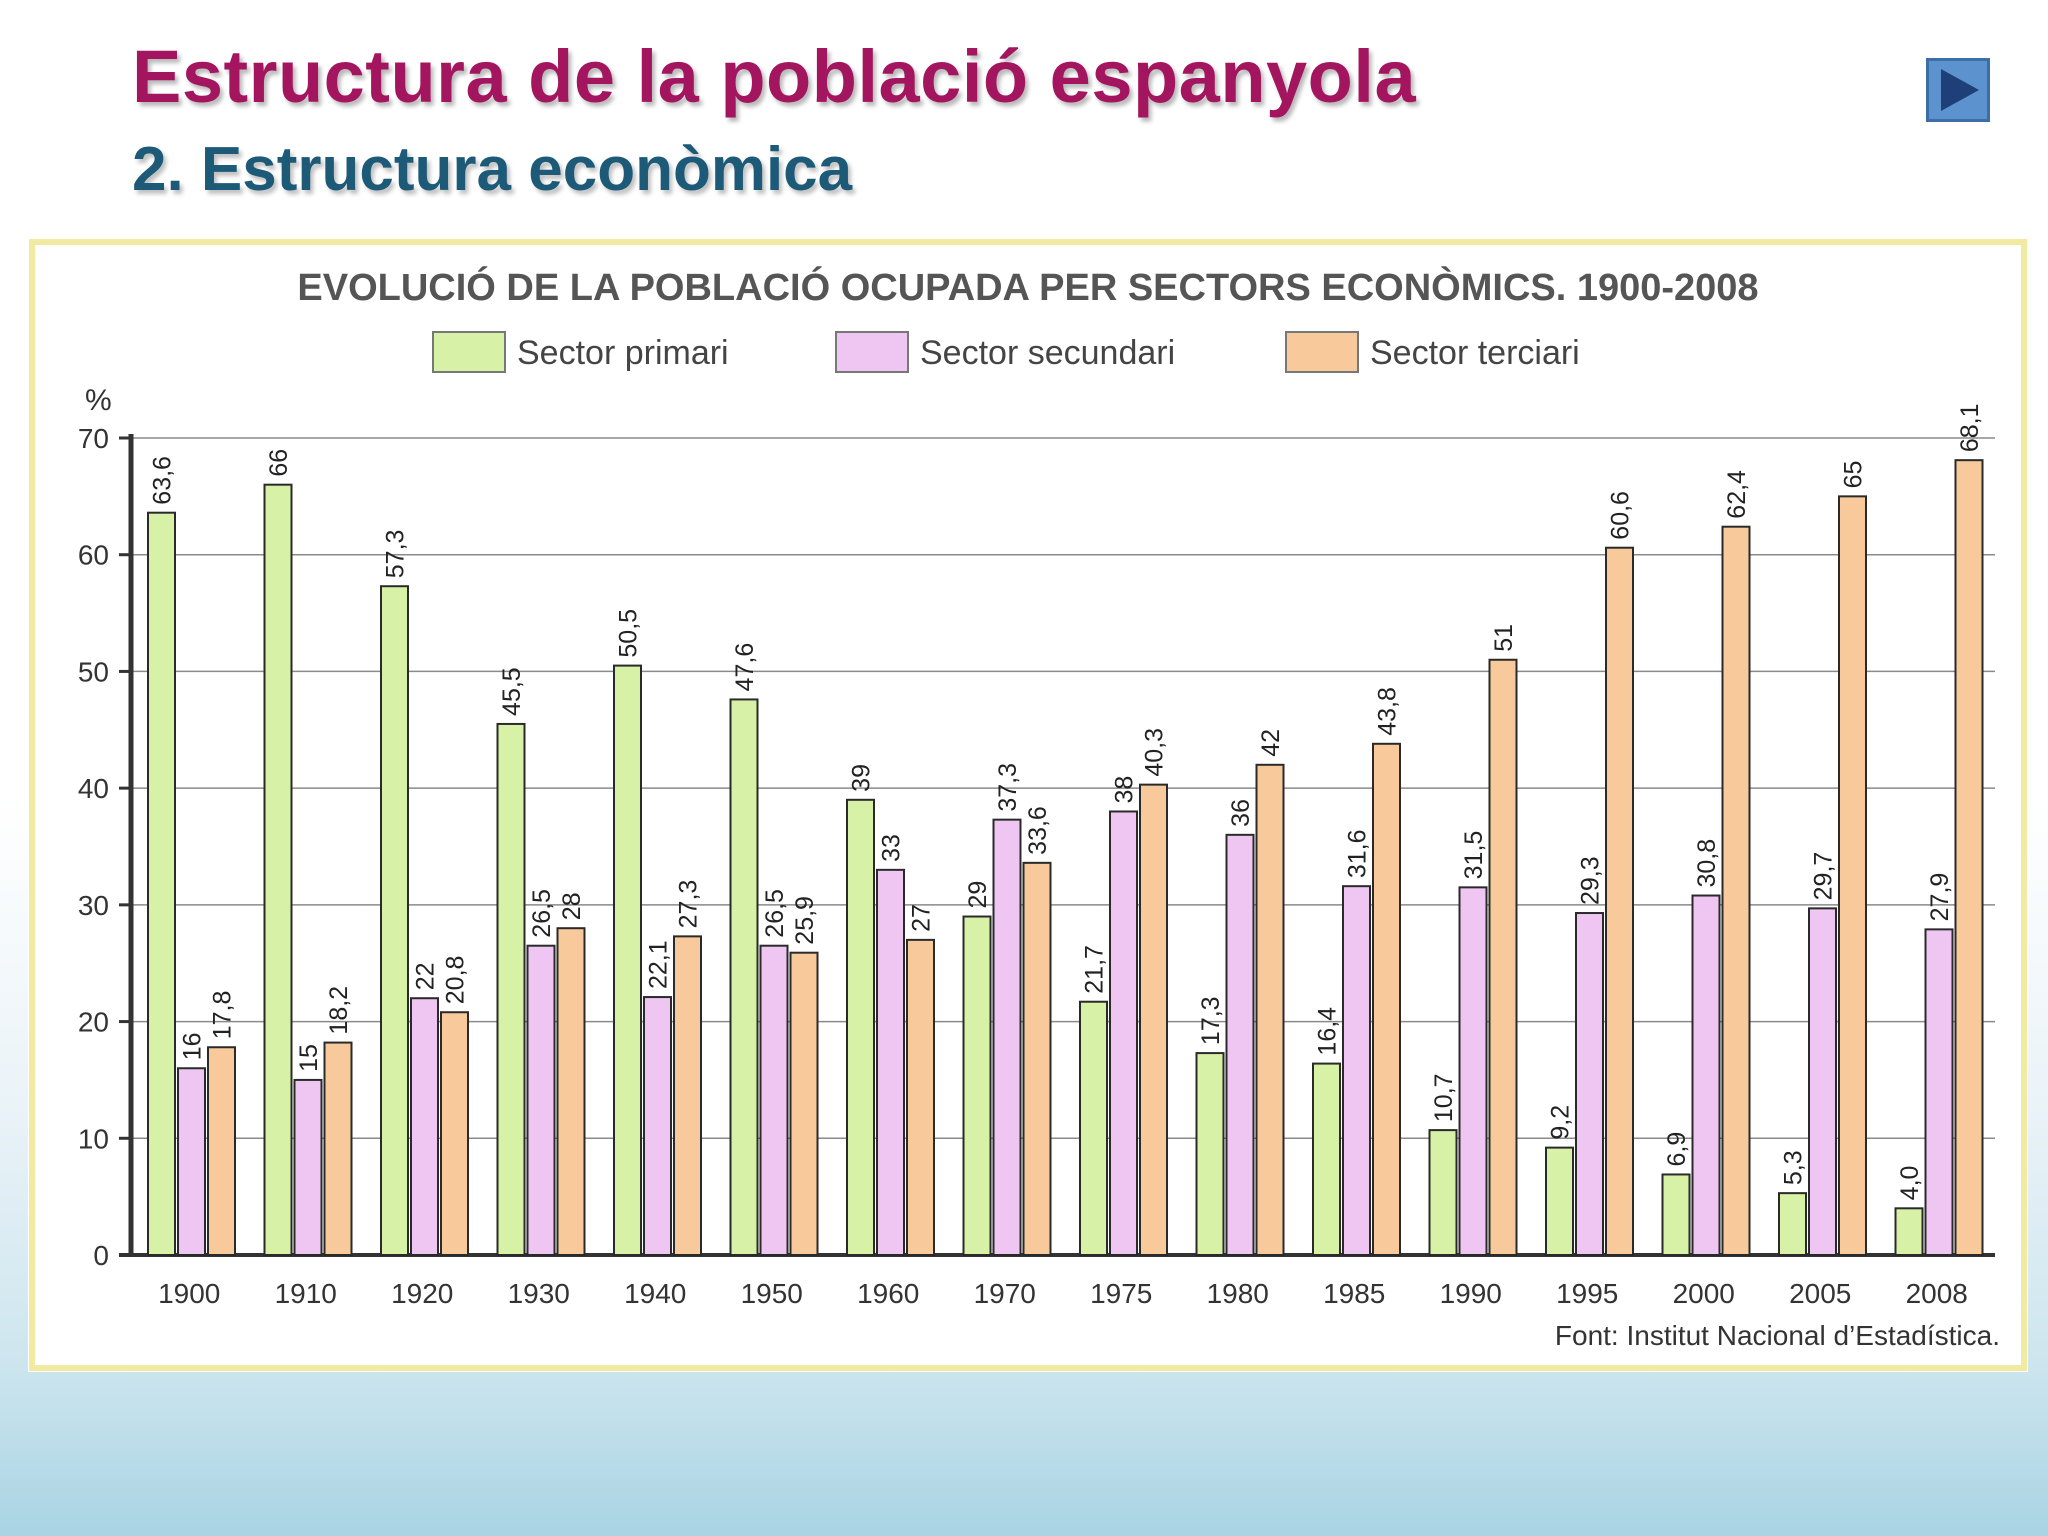  I want to click on y-tick-label: 60, so click(93, 555).